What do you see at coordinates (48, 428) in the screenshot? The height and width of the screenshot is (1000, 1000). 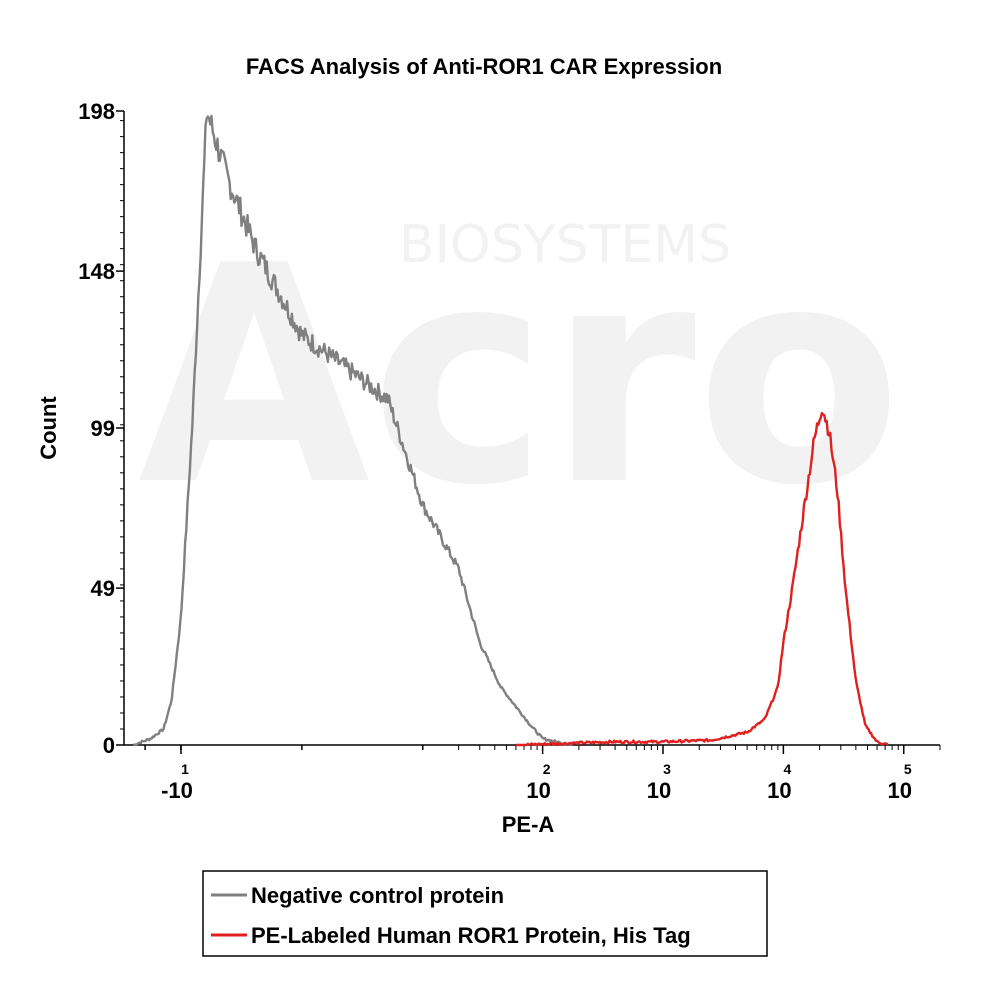 I see `y-axis-label: Count` at bounding box center [48, 428].